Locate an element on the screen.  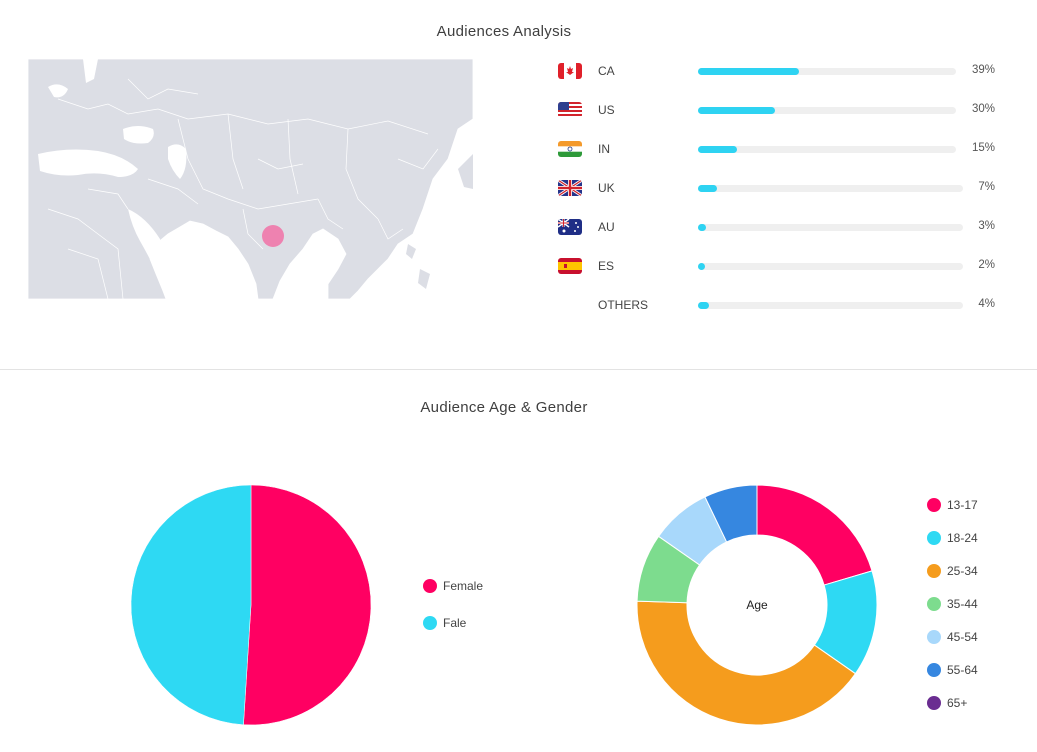
legend-label: 65+ is located at coordinates (957, 703).